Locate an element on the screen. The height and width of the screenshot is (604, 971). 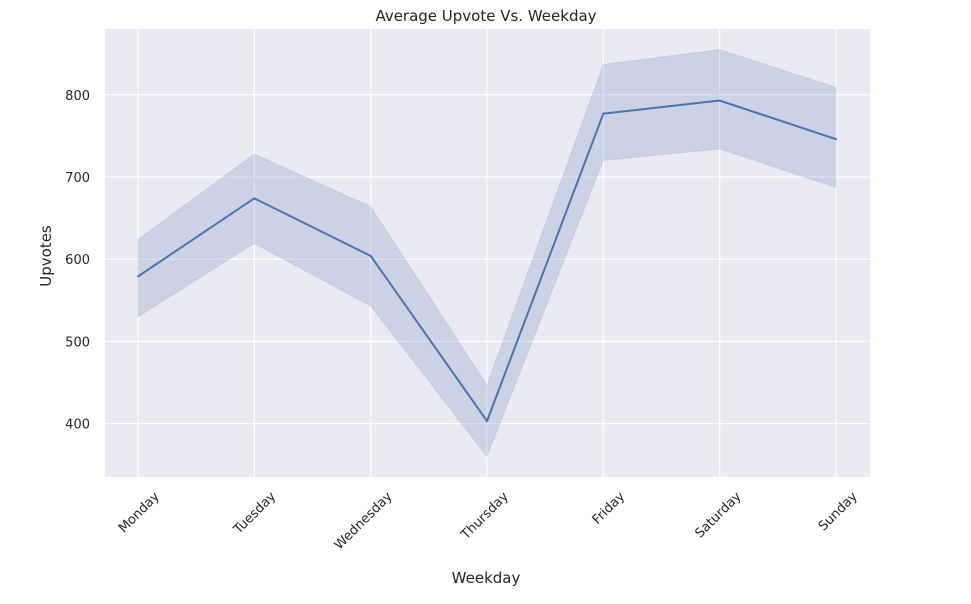
y-axis-label: Upvotes is located at coordinates (46, 256).